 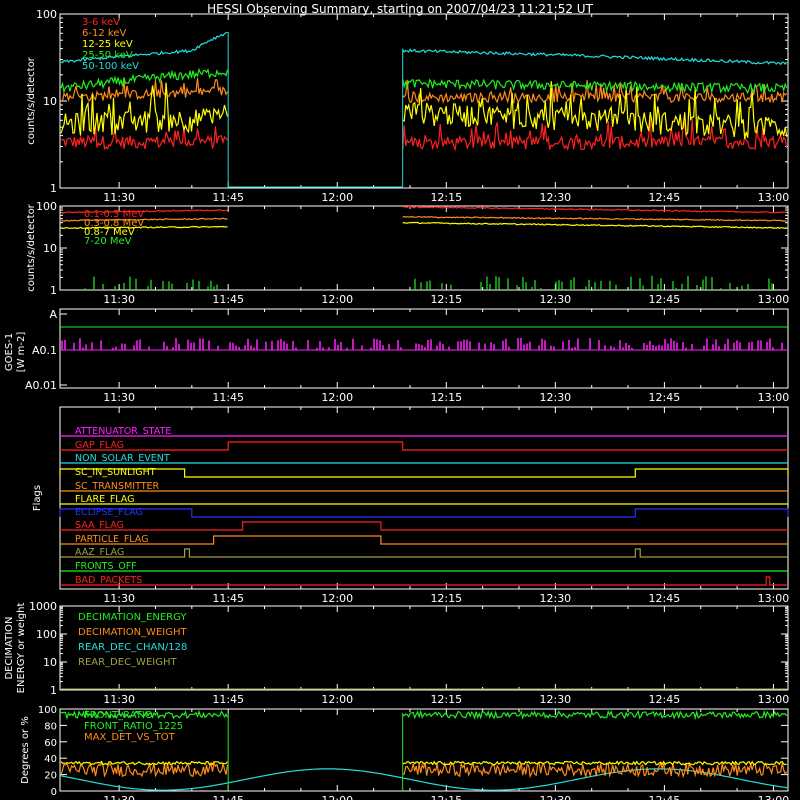 What do you see at coordinates (133, 726) in the screenshot?
I see `legend-entry: FRONT_RATIO_1225` at bounding box center [133, 726].